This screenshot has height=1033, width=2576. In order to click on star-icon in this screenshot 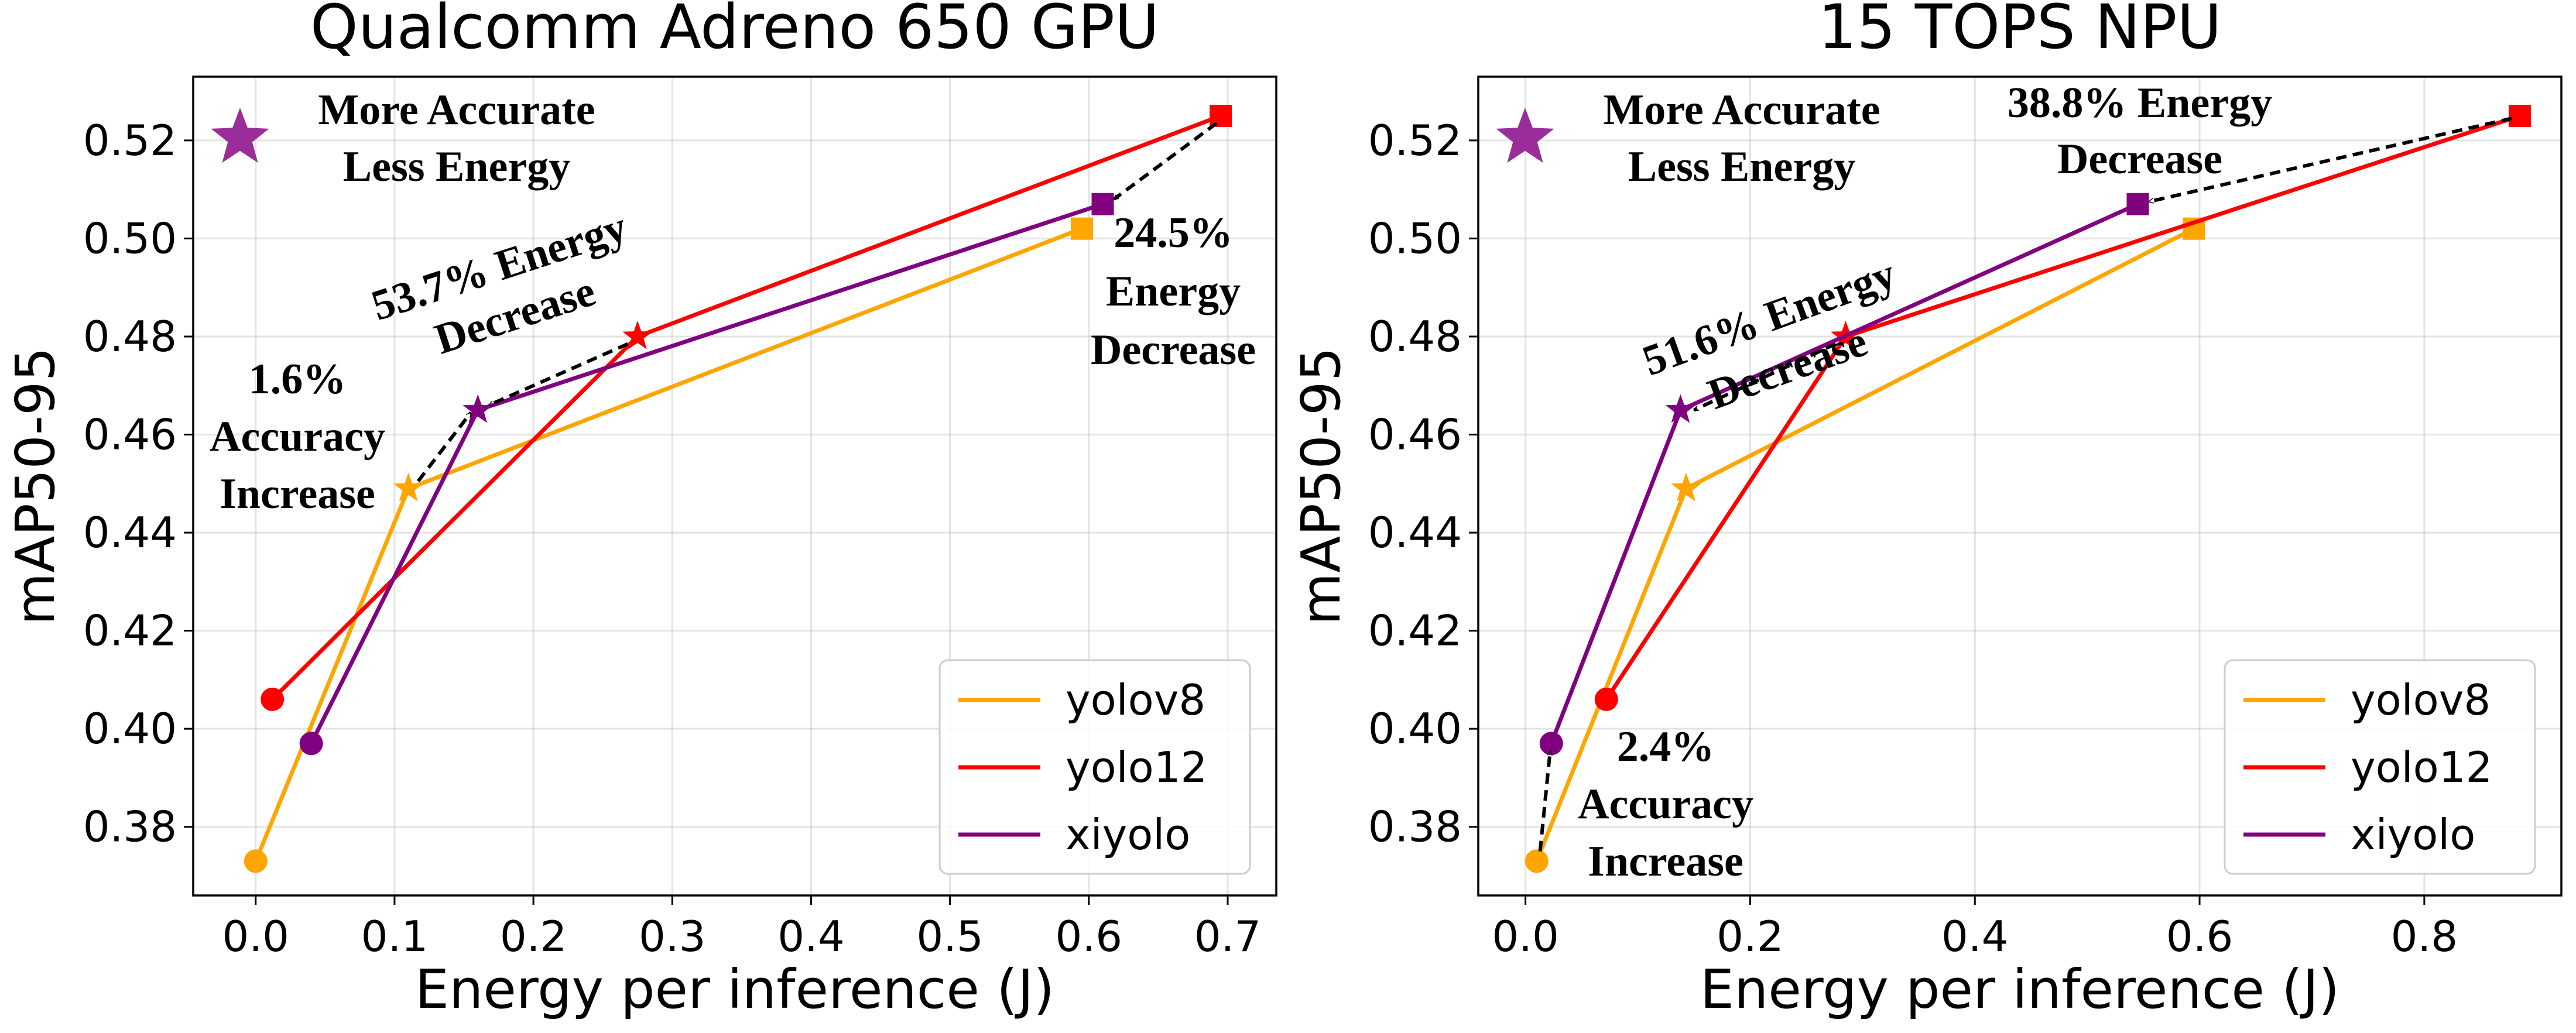, I will do `click(240, 135)`.